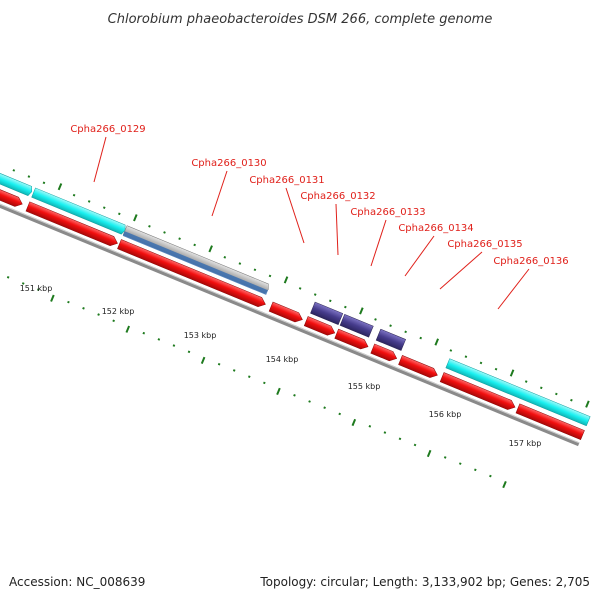 Image resolution: width=600 pixels, height=600 pixels. I want to click on kbp-label: 156 kbp, so click(445, 414).